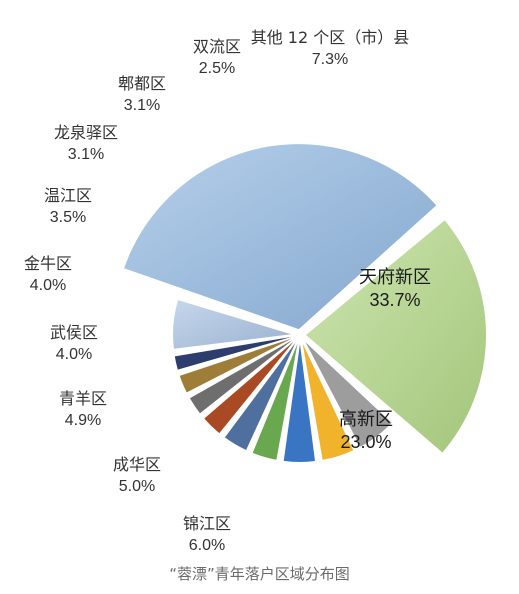  What do you see at coordinates (207, 523) in the screenshot?
I see `slice-label: 锦江区` at bounding box center [207, 523].